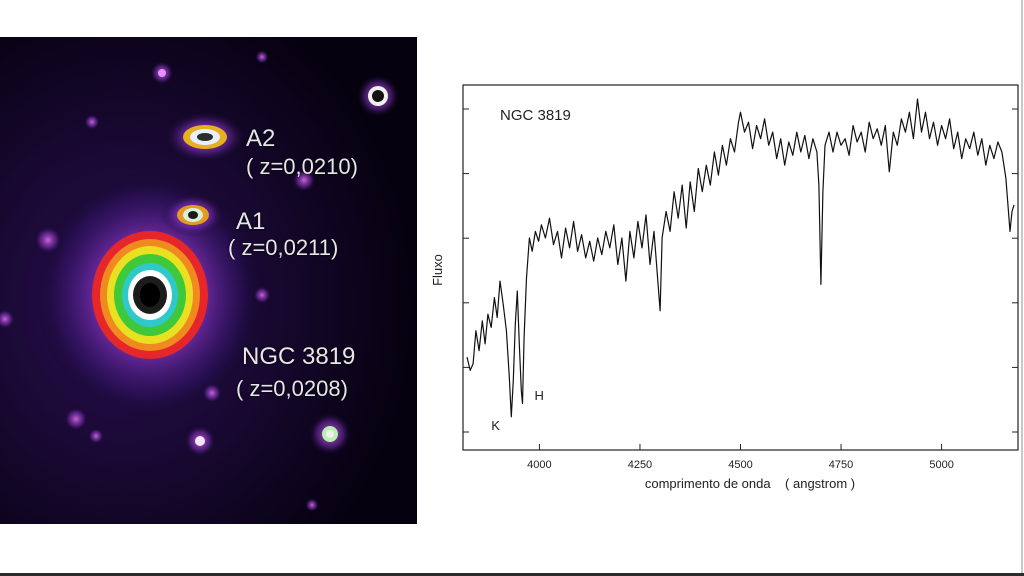 The height and width of the screenshot is (576, 1024). I want to click on right-frame-line, so click(1022, 286).